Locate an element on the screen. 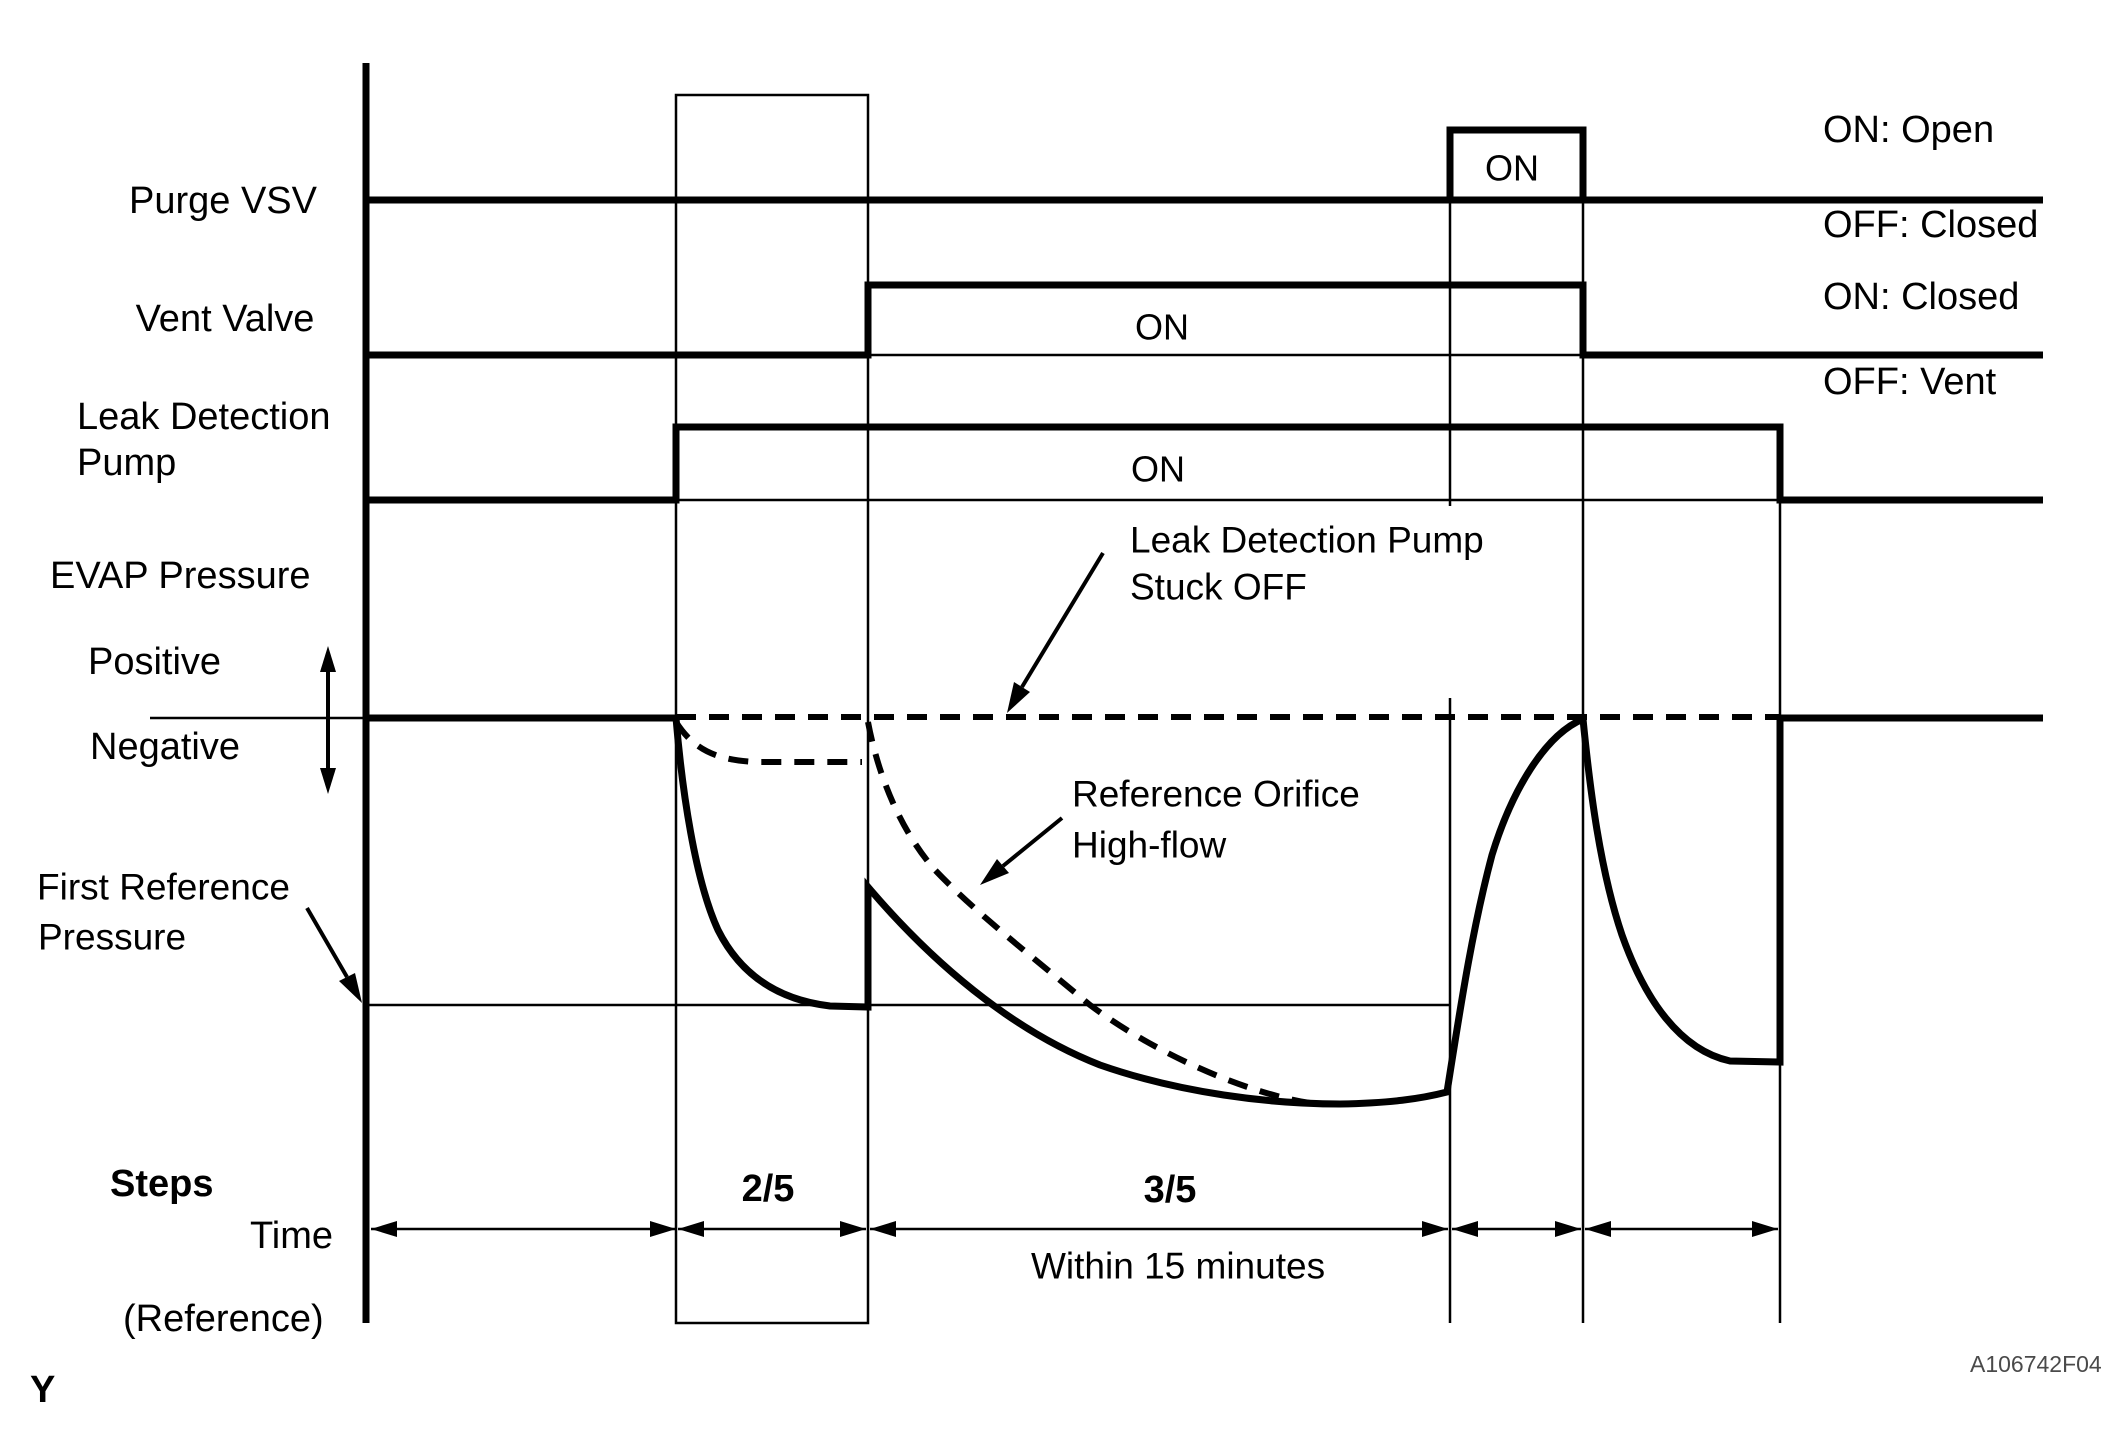 Image resolution: width=2124 pixels, height=1455 pixels. arrow-down-icon is located at coordinates (328, 781).